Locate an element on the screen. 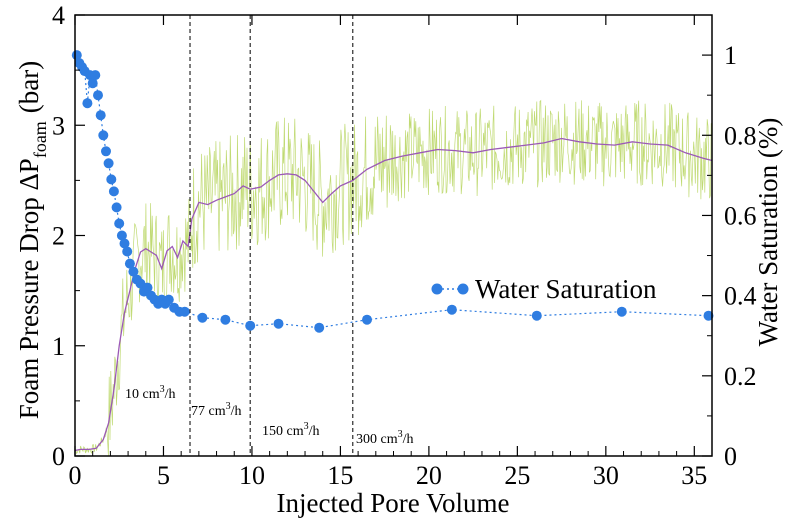 The height and width of the screenshot is (524, 791). legend: Water Saturation is located at coordinates (544, 289).